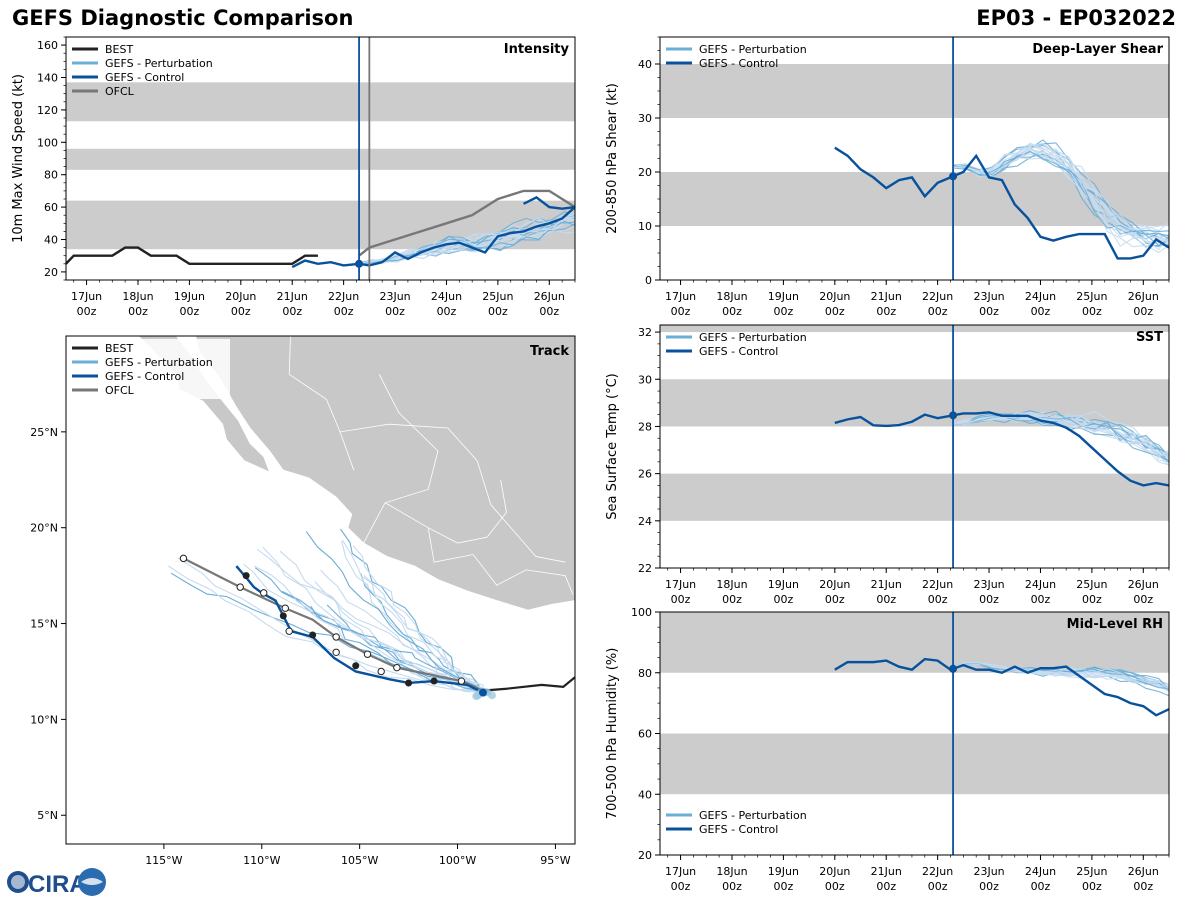 This screenshot has width=1200, height=900. I want to click on y-axis-label: Sea Surface Temp (°C), so click(612, 446).